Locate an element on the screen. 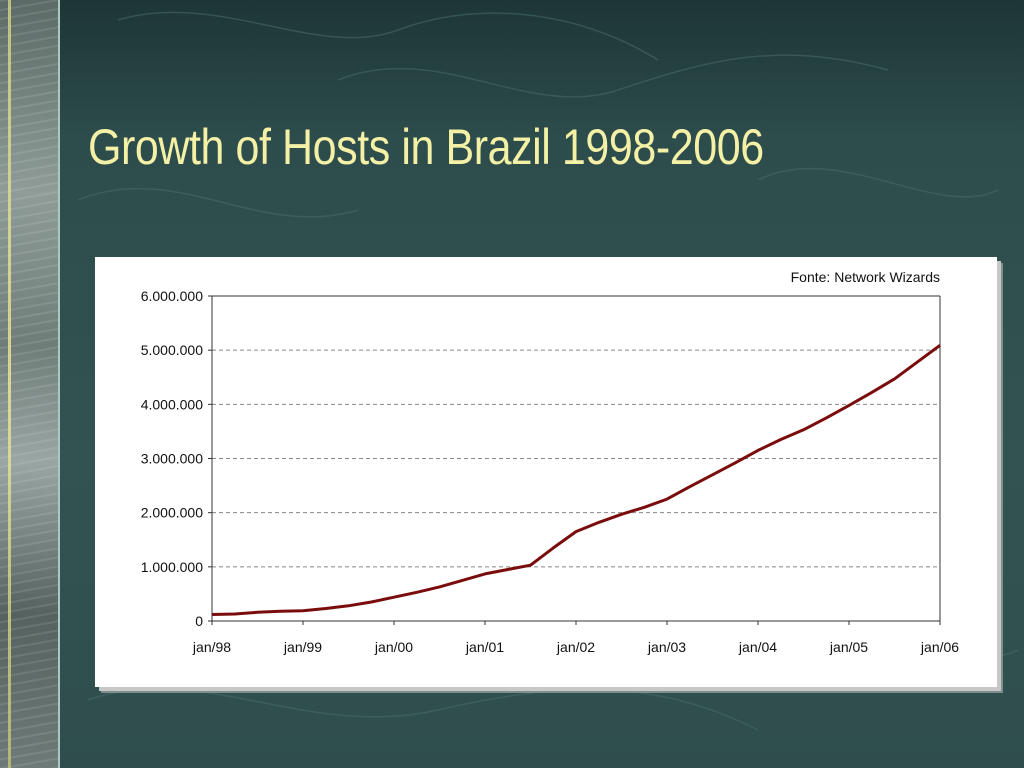  y-tick-label: 3.000.000 is located at coordinates (172, 459).